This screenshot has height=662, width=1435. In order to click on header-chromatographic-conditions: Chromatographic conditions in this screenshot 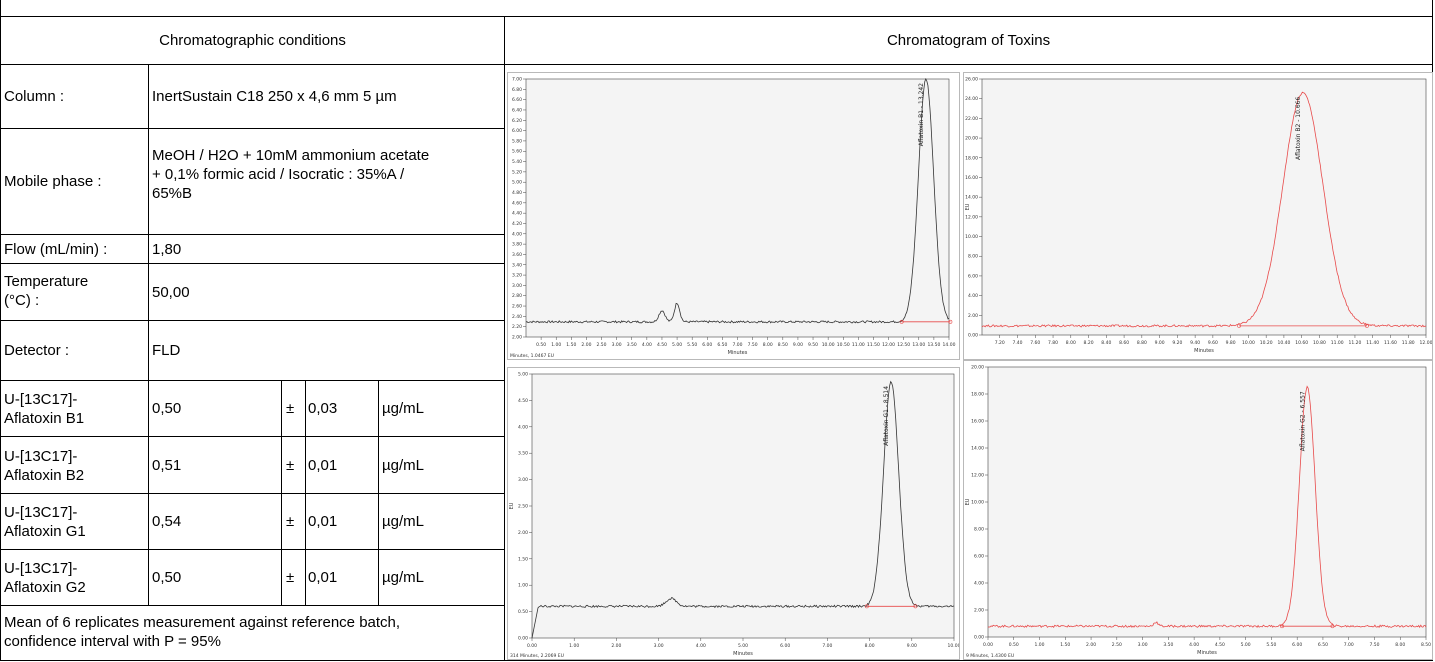, I will do `click(252, 40)`.